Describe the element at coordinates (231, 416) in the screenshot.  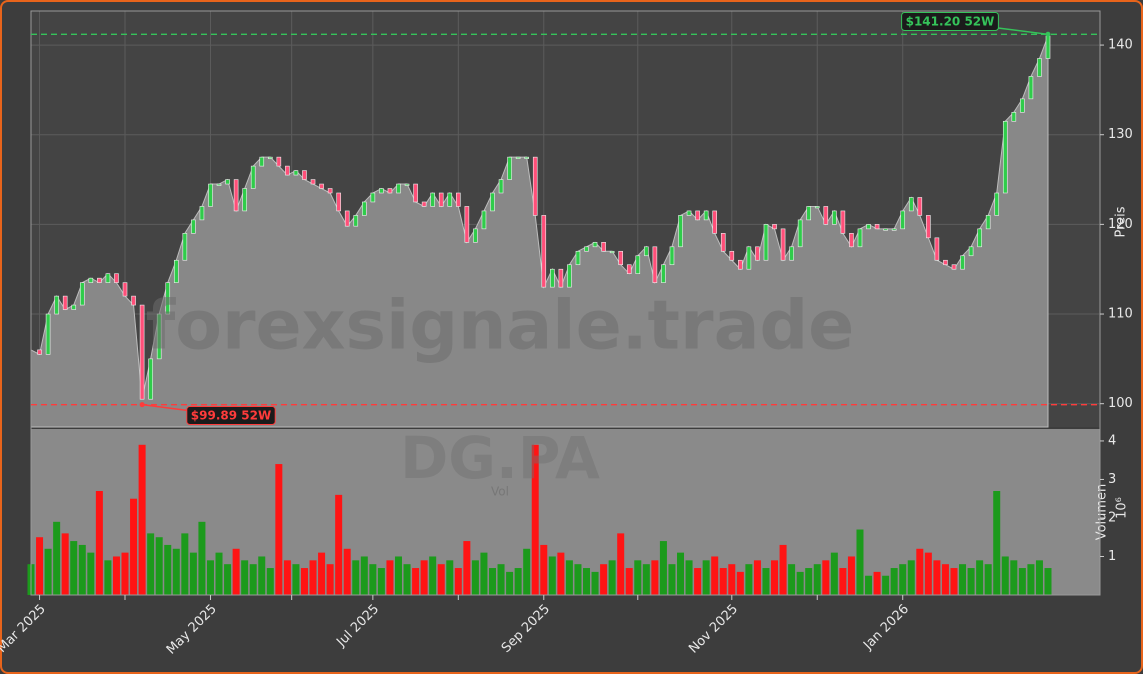
I see `annotation-label: $99.89 52W` at that location.